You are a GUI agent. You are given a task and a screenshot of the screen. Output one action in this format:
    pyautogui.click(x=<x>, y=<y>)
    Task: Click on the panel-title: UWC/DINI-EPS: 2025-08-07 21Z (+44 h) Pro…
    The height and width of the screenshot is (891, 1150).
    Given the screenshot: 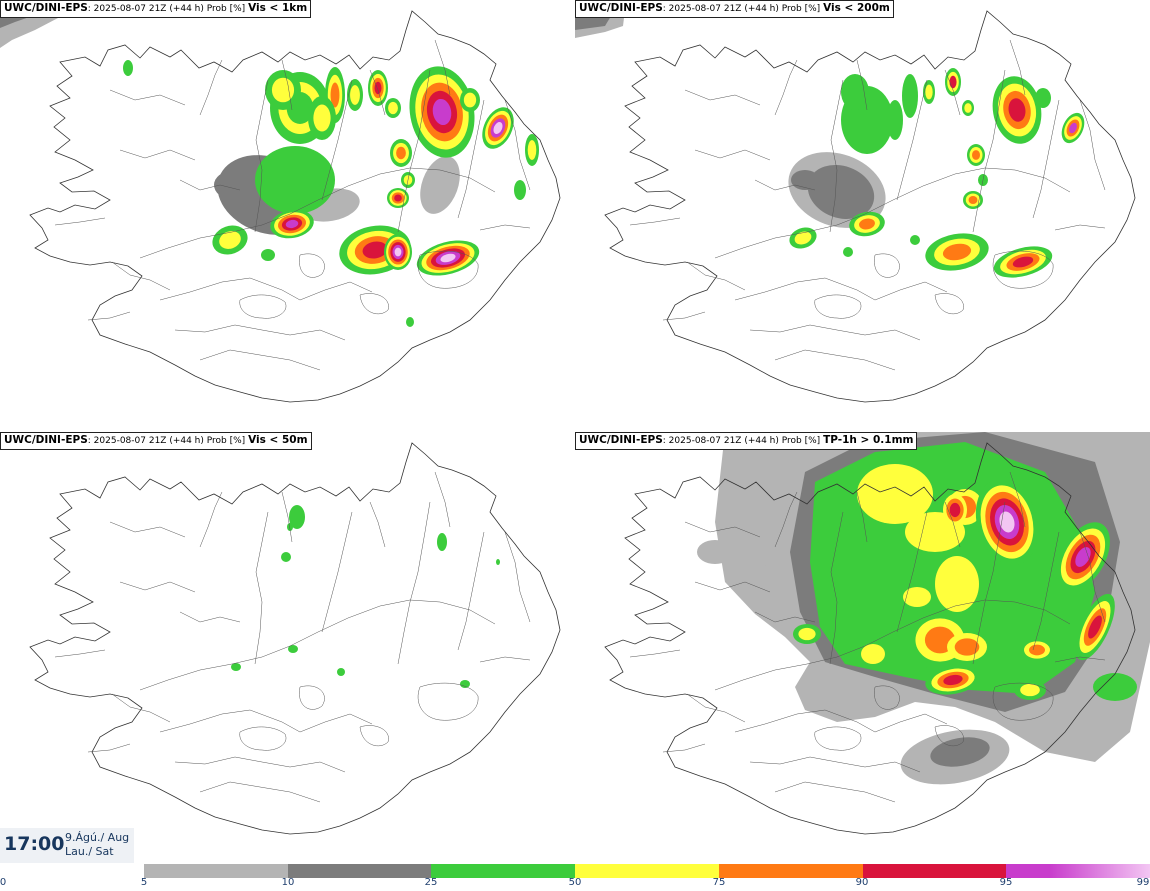 What is the action you would take?
    pyautogui.click(x=746, y=441)
    